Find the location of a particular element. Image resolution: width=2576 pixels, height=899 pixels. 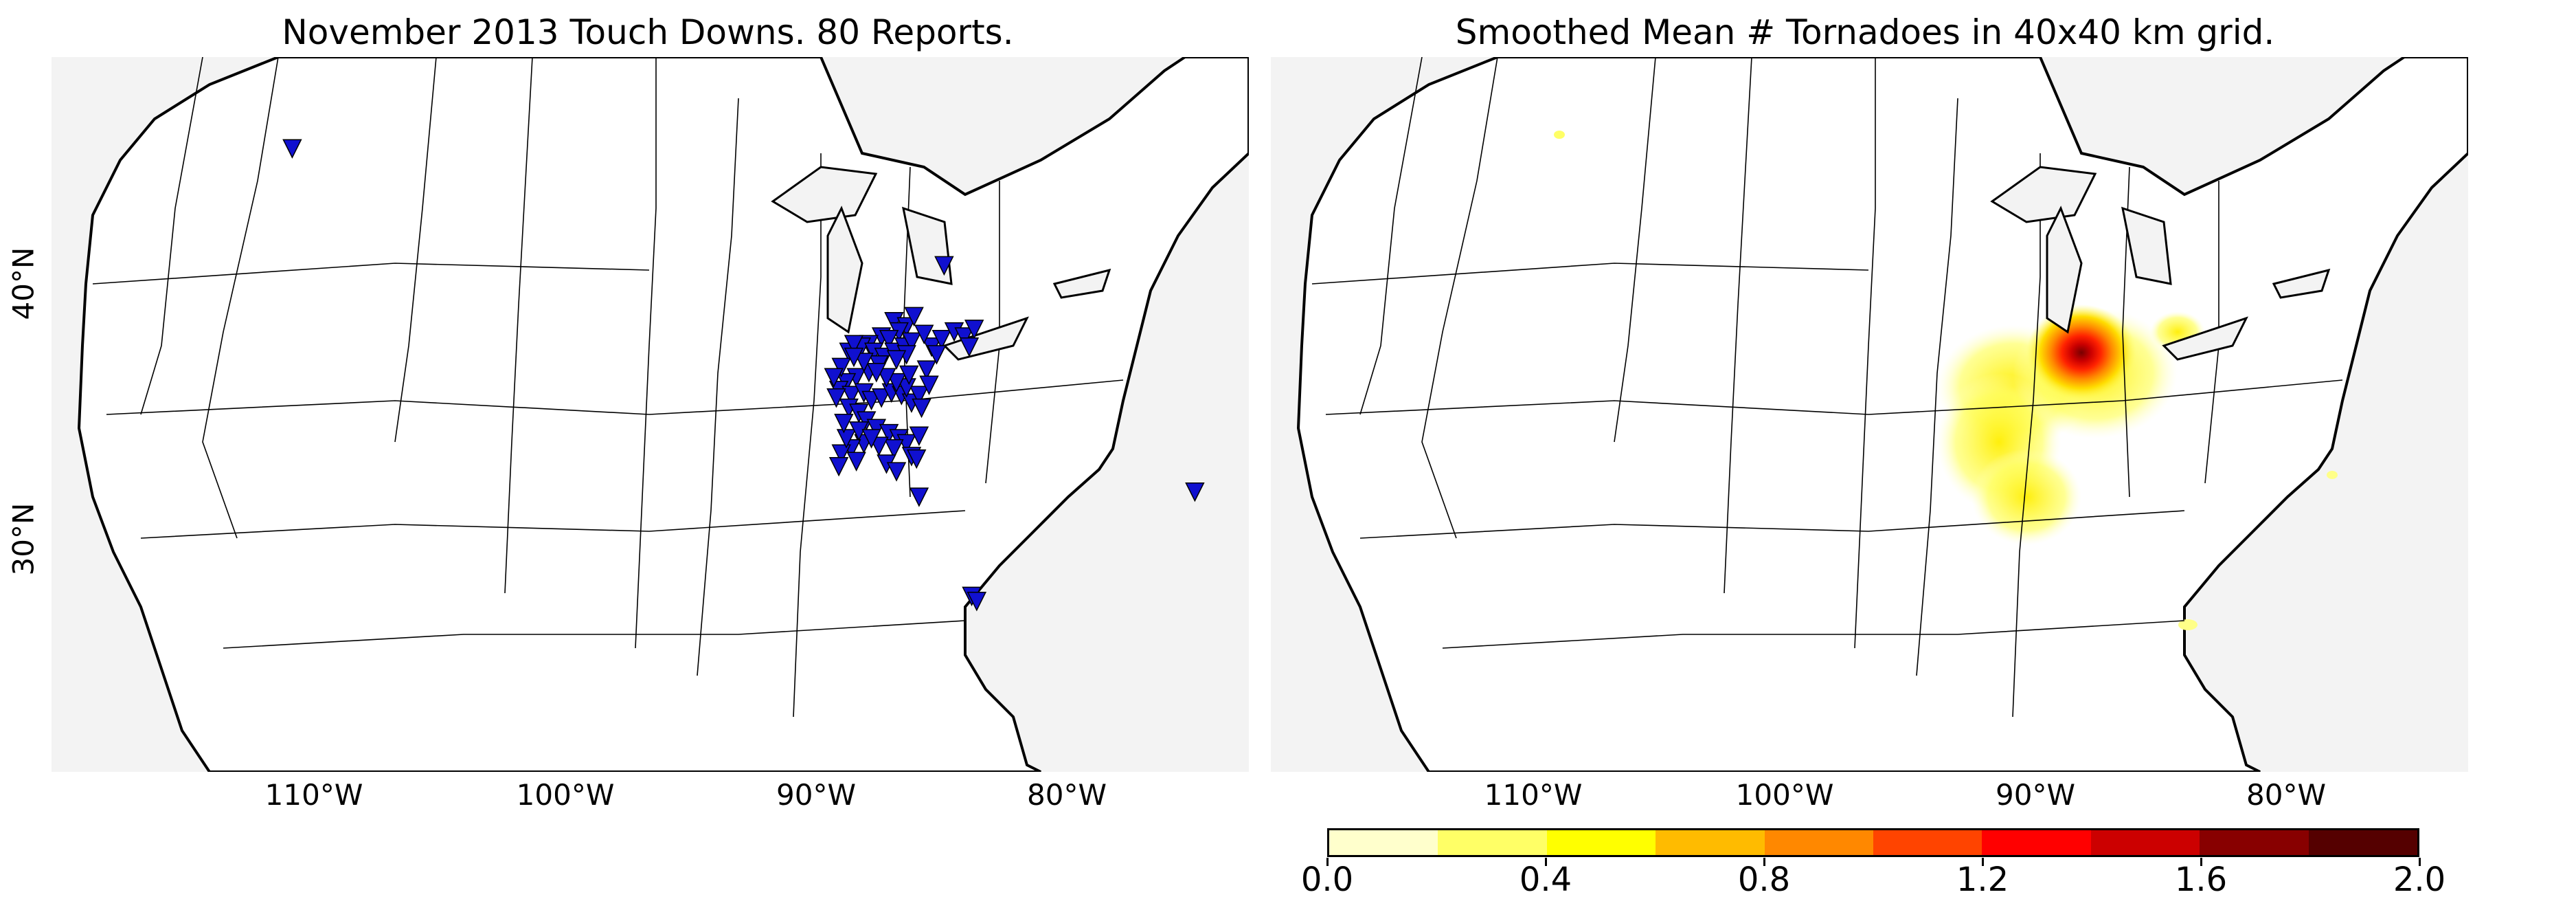

colorbar-tick-label: 0.0 is located at coordinates (1327, 880).